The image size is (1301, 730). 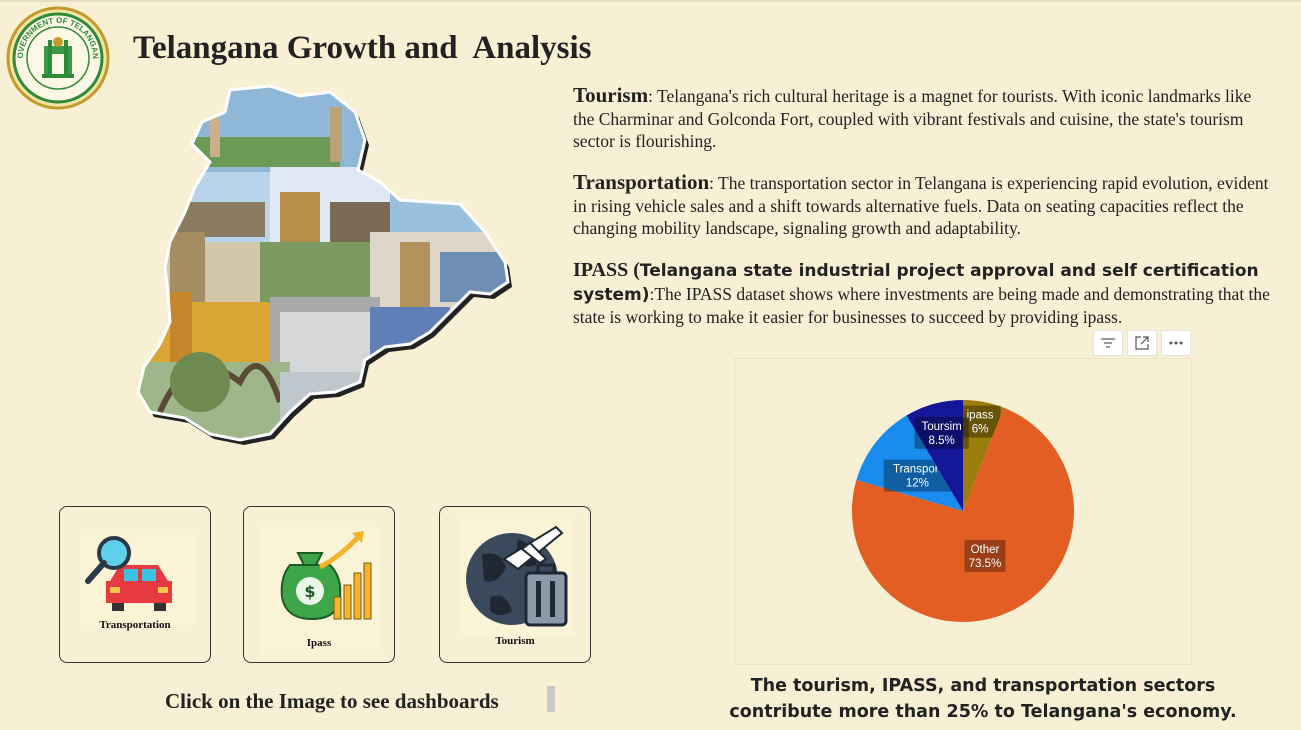 I want to click on pie-label-value: 12%, so click(x=917, y=484).